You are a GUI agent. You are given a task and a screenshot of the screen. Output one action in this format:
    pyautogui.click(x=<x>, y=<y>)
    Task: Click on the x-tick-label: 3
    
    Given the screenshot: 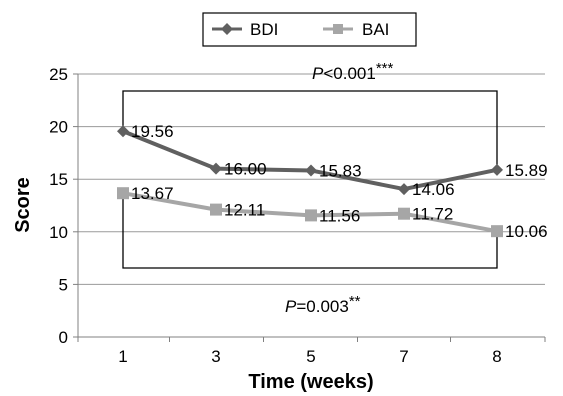 What is the action you would take?
    pyautogui.click(x=215, y=356)
    